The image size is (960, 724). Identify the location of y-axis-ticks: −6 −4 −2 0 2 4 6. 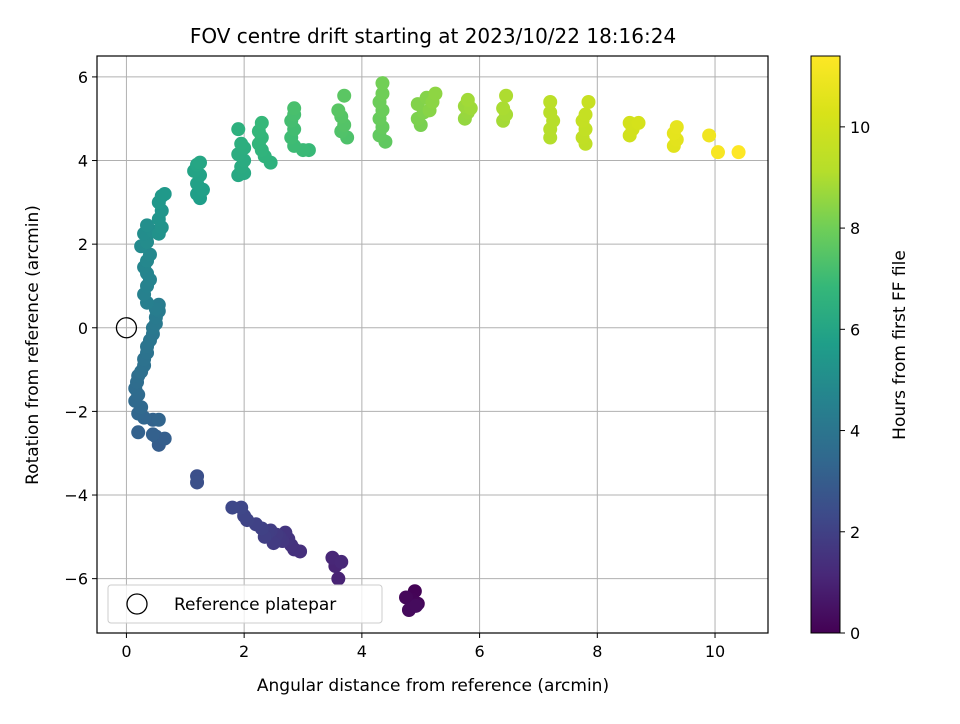
(80, 328).